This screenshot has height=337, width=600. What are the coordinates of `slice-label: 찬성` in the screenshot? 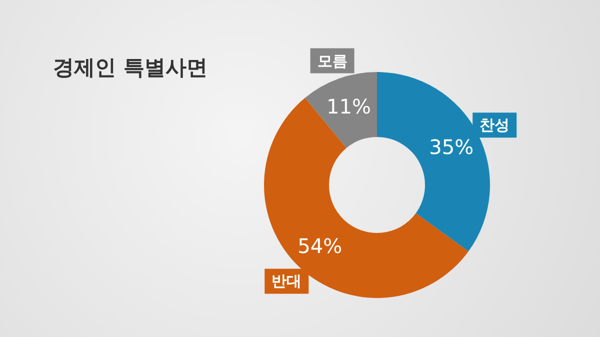 It's located at (495, 125).